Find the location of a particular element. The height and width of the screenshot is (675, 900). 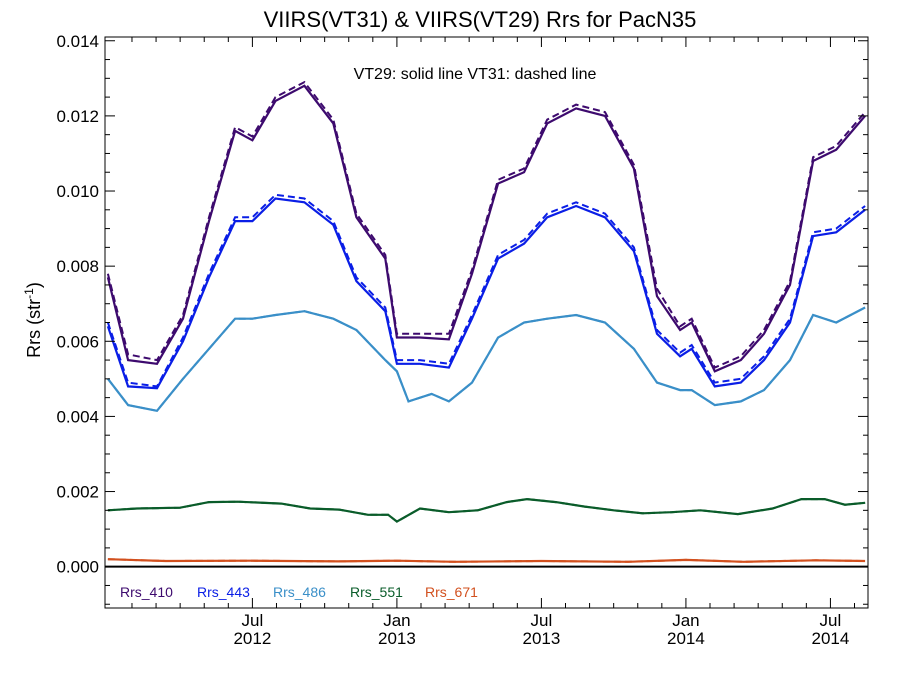

series-Rrs_671-solid-line is located at coordinates (486, 560).